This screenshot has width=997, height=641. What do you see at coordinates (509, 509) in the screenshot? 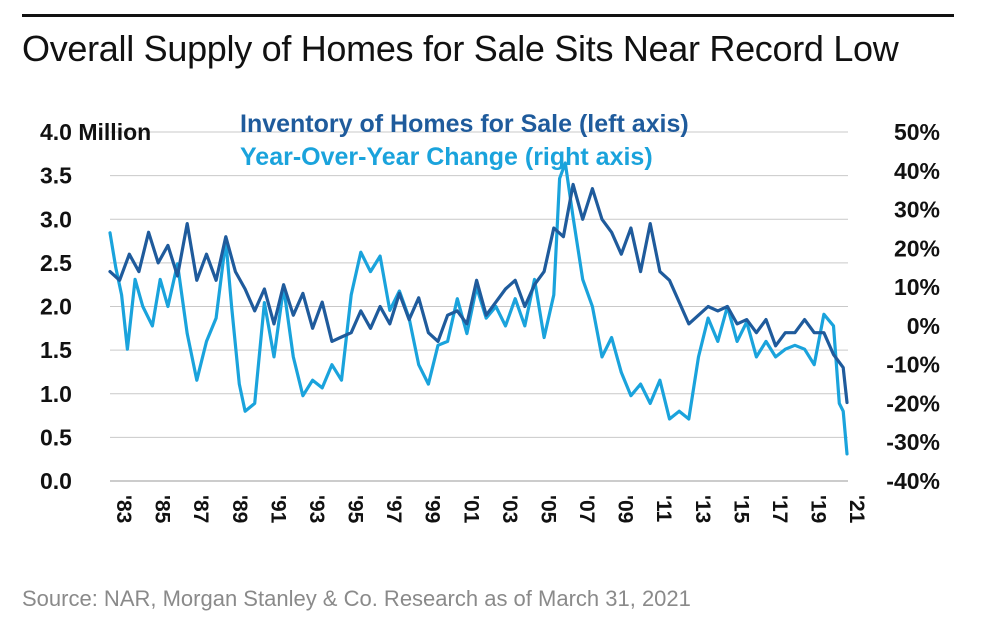
I see `x-tick-label: '03` at bounding box center [509, 509].